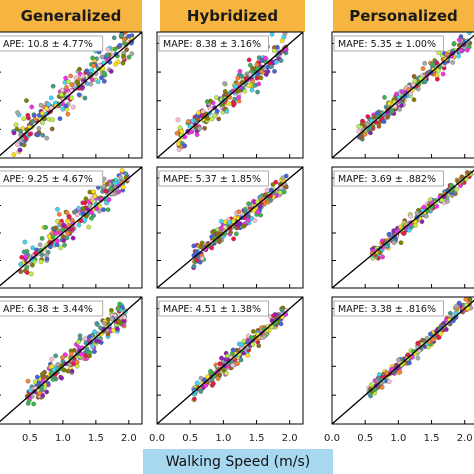 The width and height of the screenshot is (474, 474). I want to click on x-tick-label: 2.0, so click(290, 438).